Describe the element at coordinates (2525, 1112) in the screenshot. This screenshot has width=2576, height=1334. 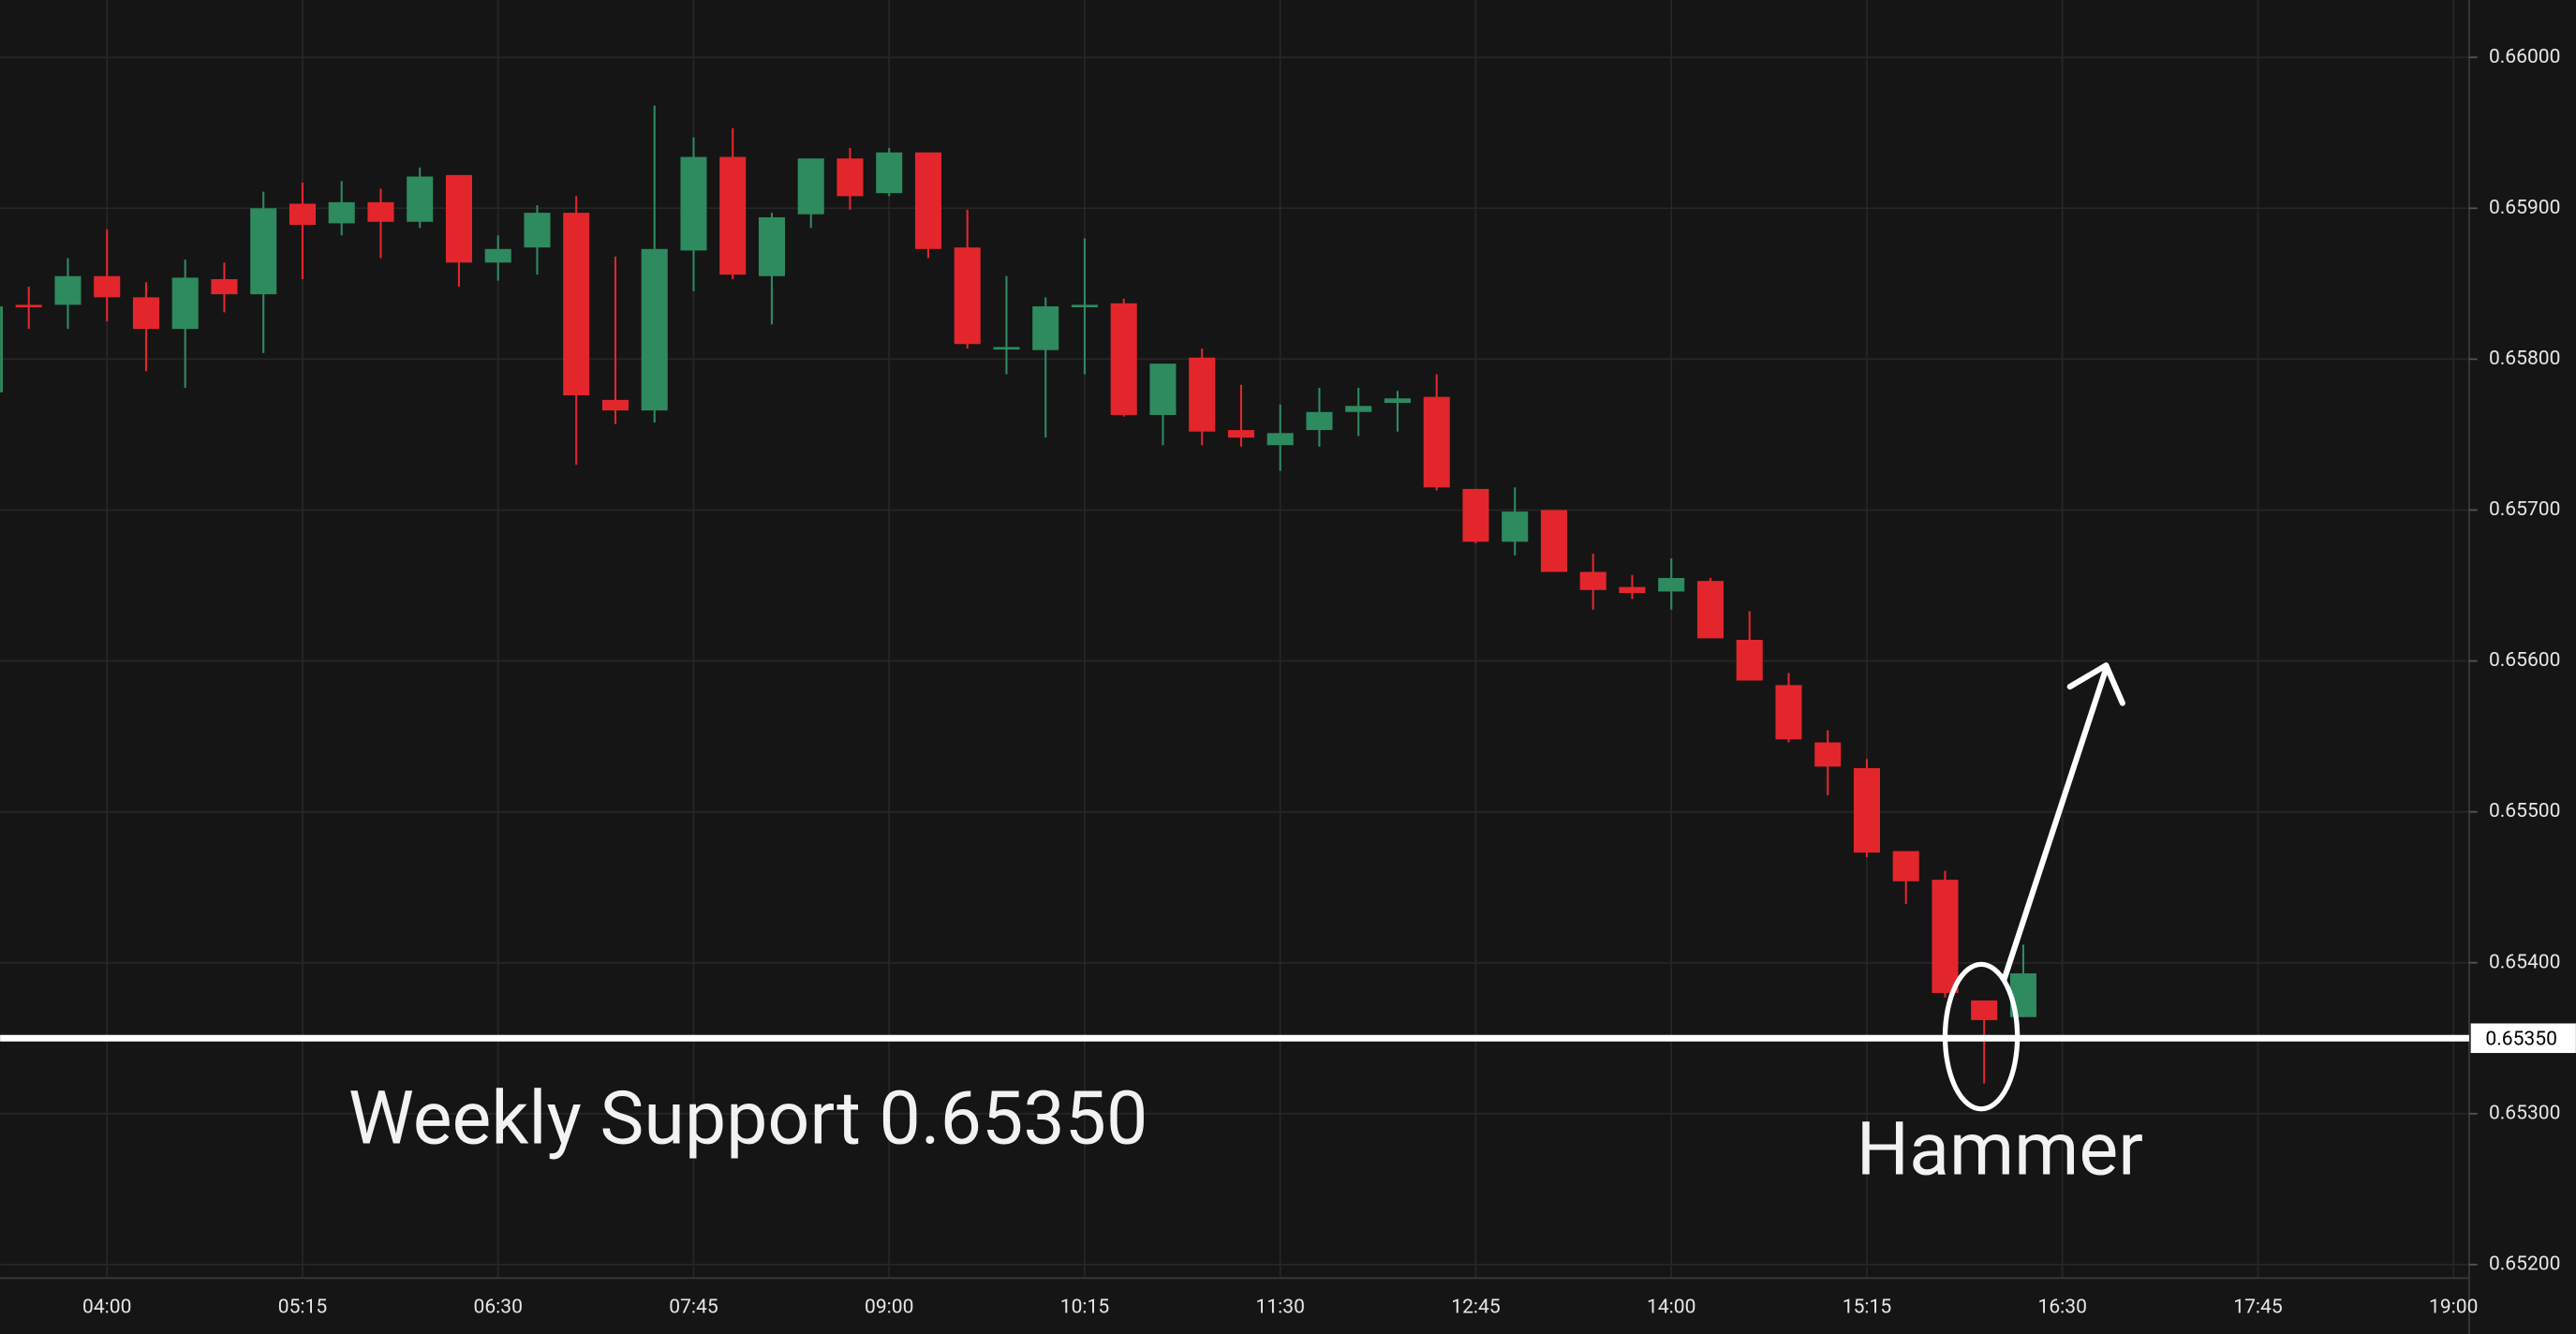
I see `y-tick-label: 0.65300` at that location.